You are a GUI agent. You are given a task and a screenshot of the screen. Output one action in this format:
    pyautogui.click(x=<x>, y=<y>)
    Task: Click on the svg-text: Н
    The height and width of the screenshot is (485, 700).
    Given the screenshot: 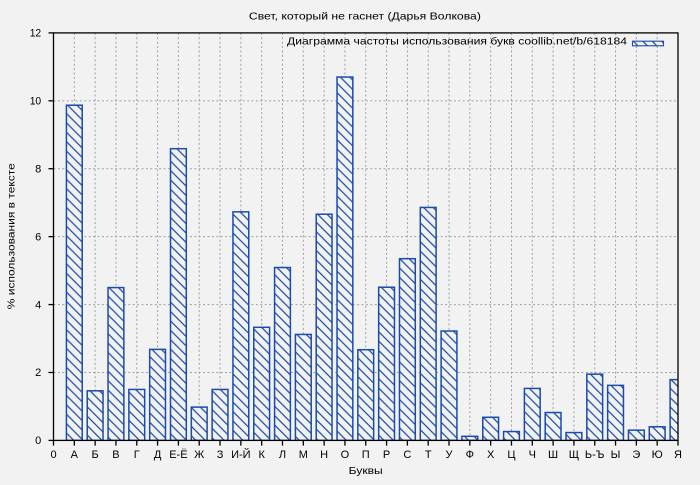 What is the action you would take?
    pyautogui.click(x=324, y=455)
    